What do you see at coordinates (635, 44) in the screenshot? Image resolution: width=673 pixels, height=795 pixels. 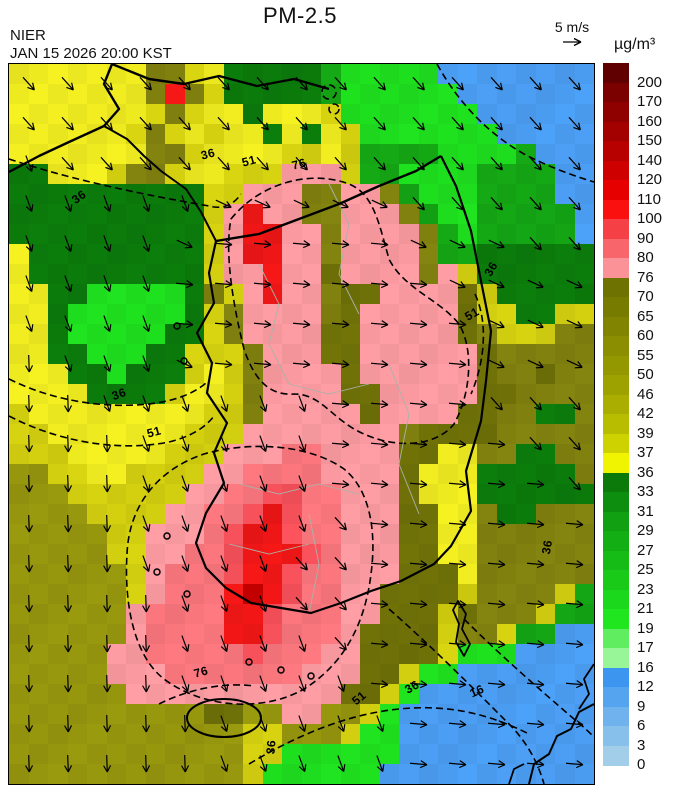 I see `unit-label: µg/m³` at bounding box center [635, 44].